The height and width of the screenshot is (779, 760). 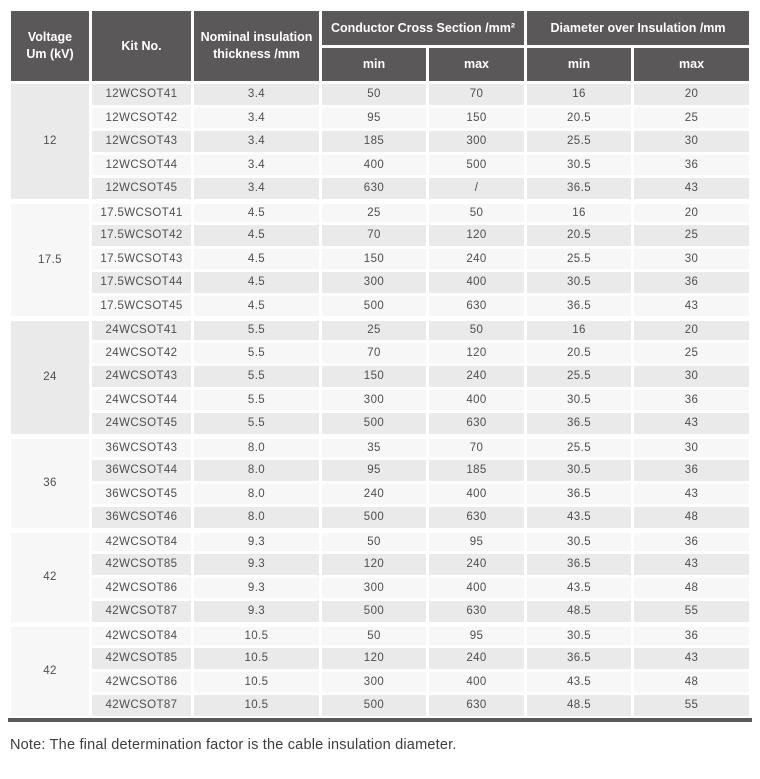 What do you see at coordinates (380, 658) in the screenshot?
I see `table-row: 42WCSOT85 10.5 120 240 36.5 43` at bounding box center [380, 658].